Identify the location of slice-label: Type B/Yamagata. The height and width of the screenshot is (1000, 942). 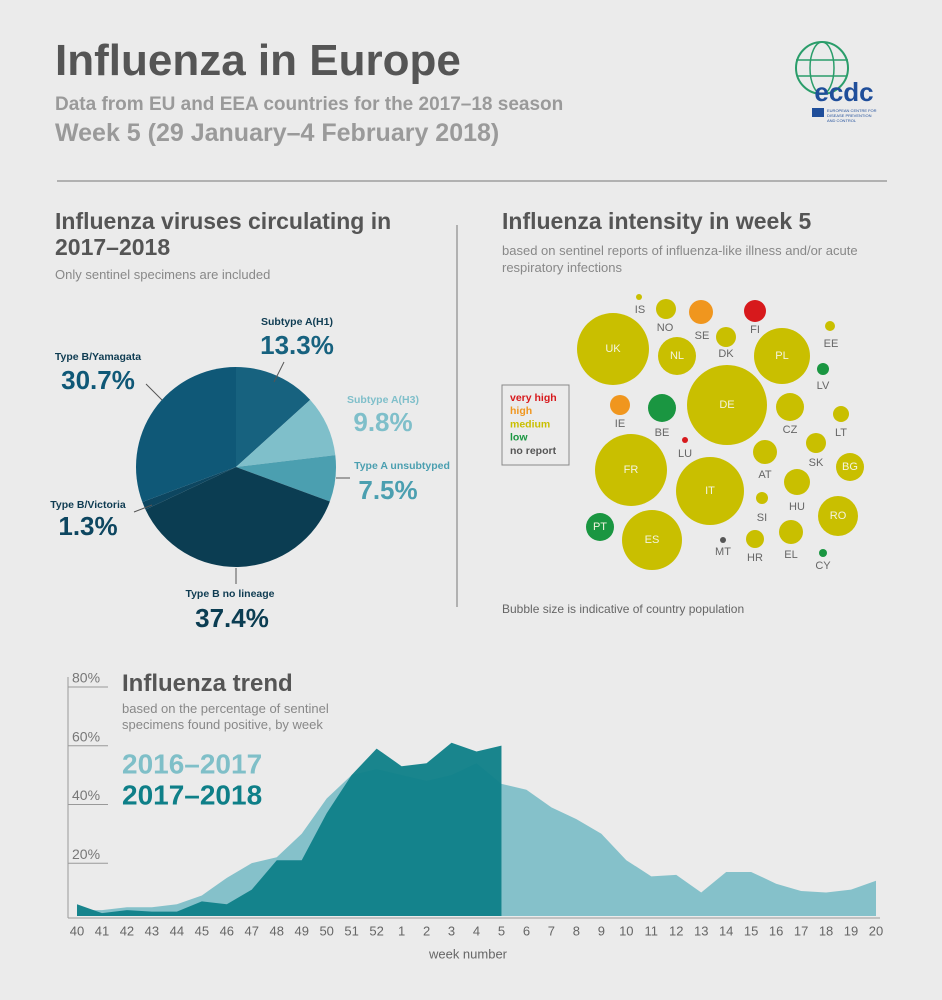
(98, 357).